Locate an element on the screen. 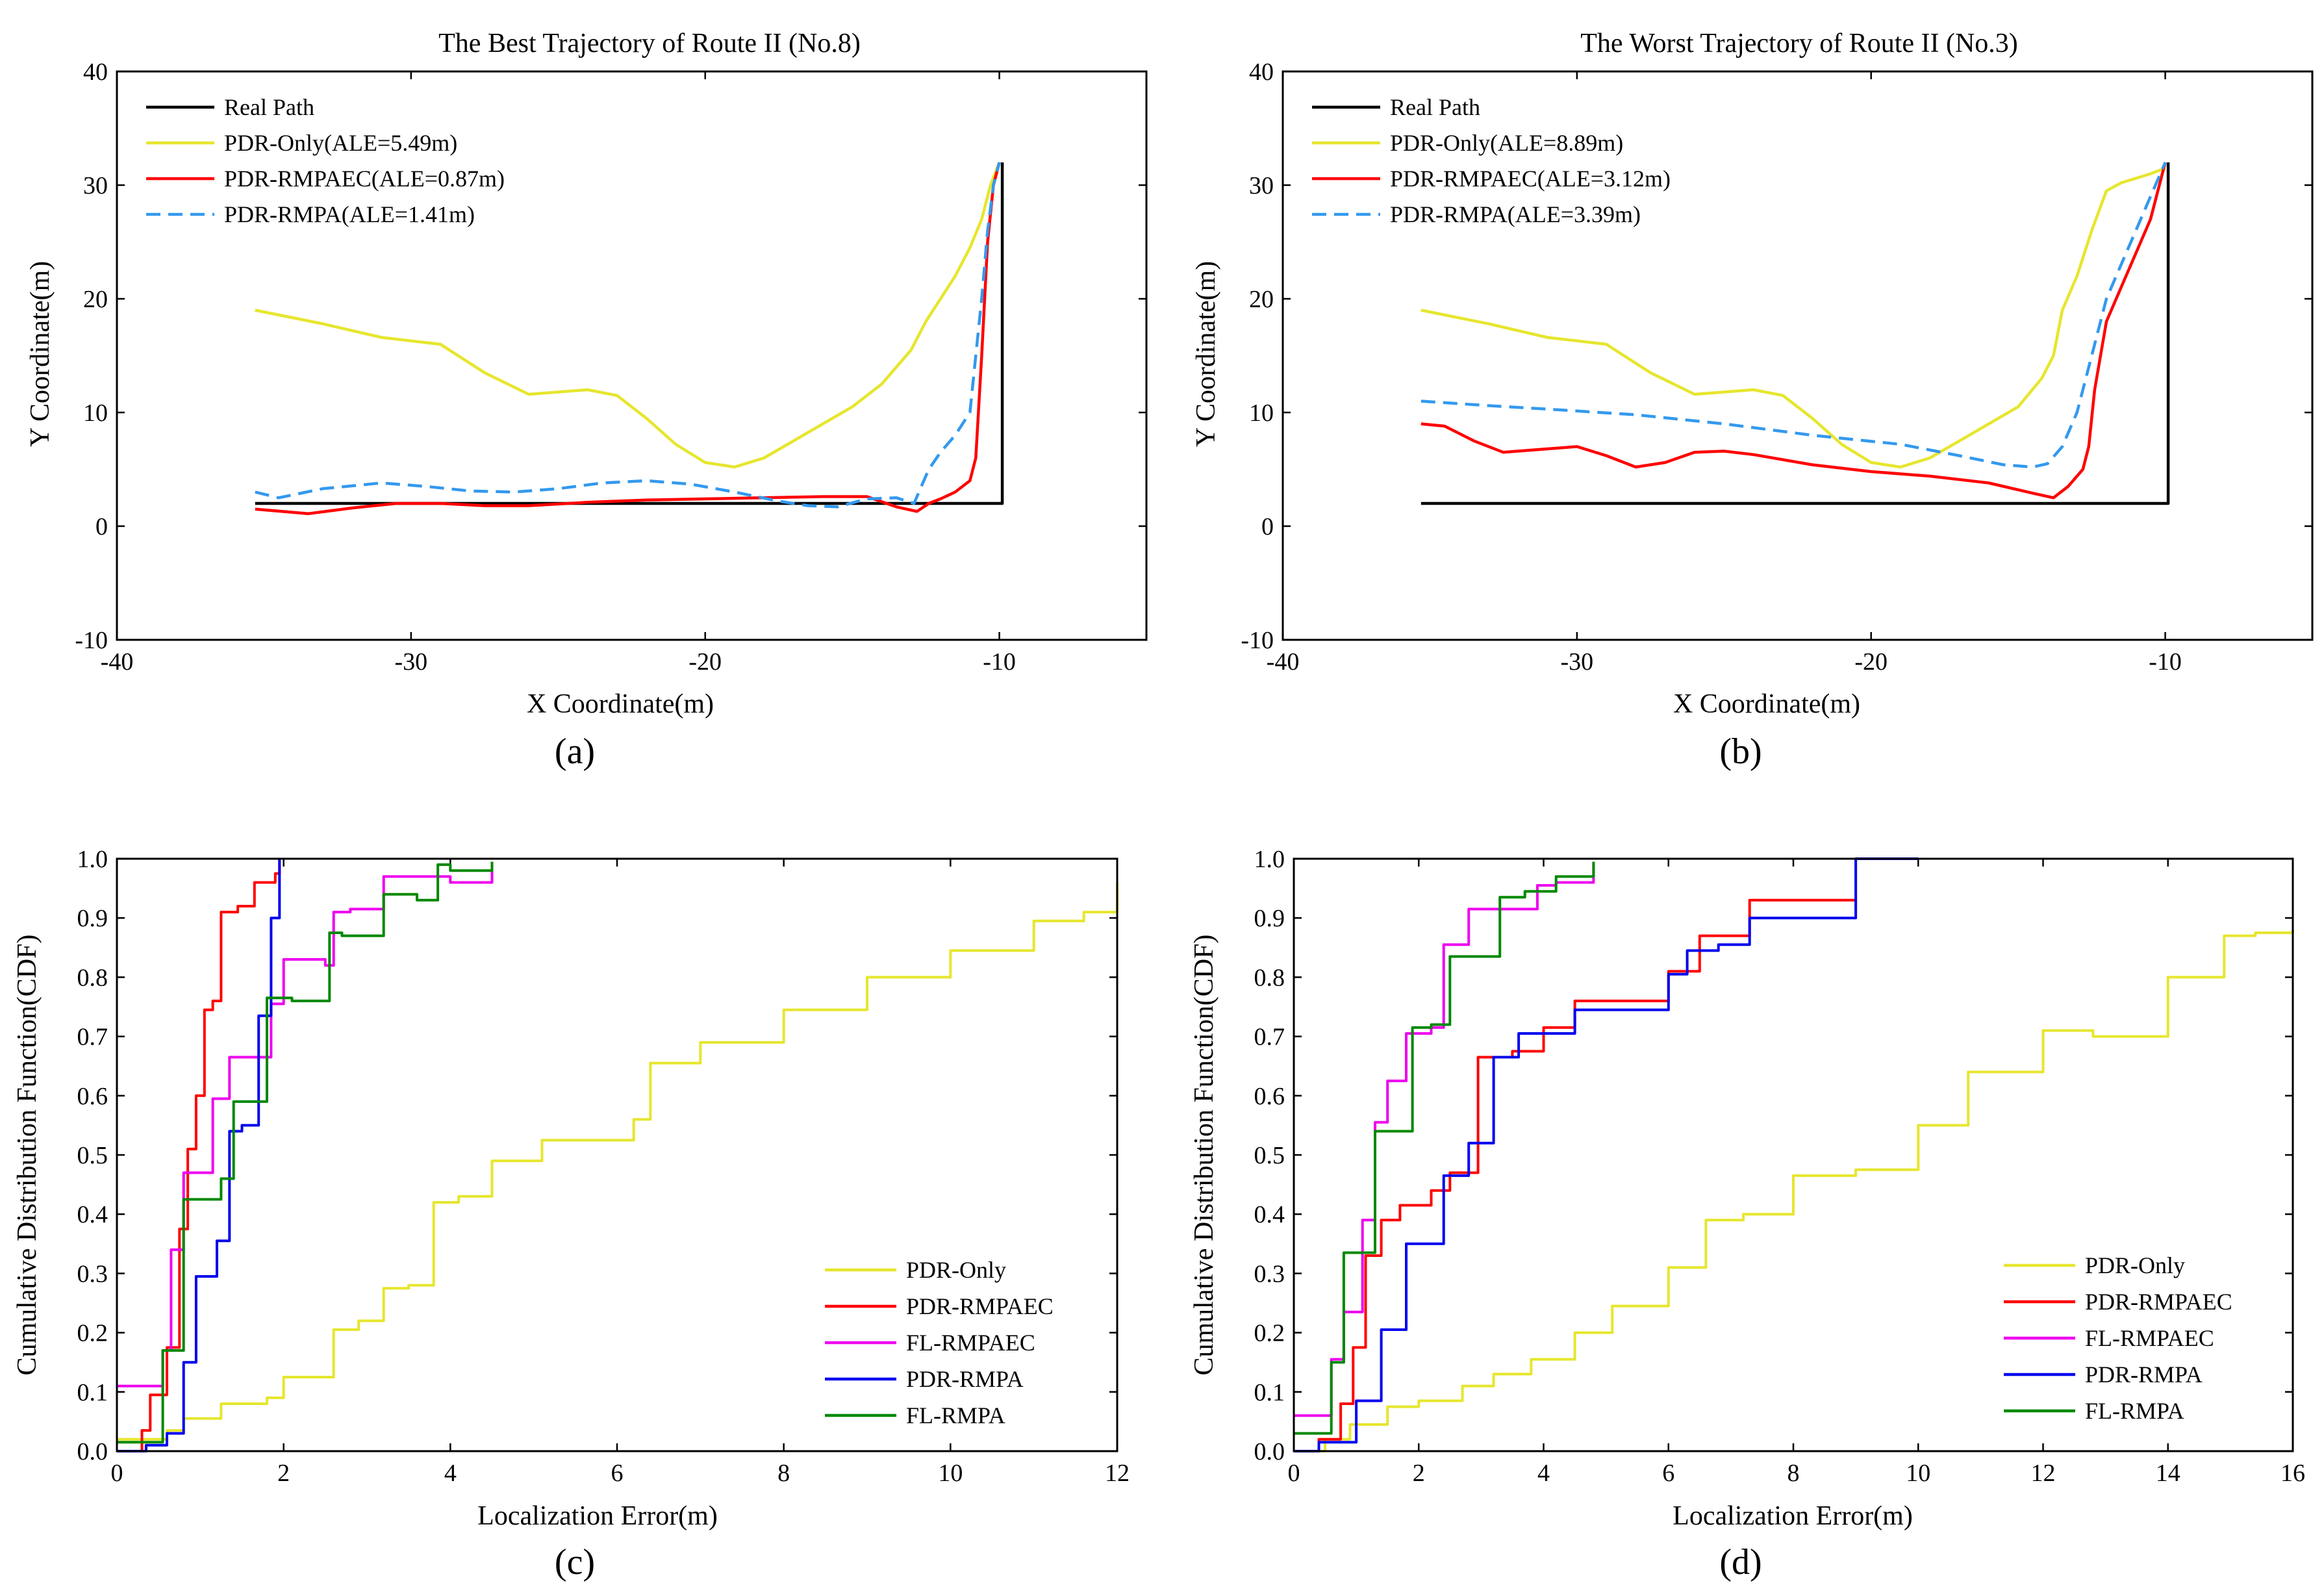 This screenshot has height=1596, width=2324. chart-a-series-real-path-line is located at coordinates (629, 333).